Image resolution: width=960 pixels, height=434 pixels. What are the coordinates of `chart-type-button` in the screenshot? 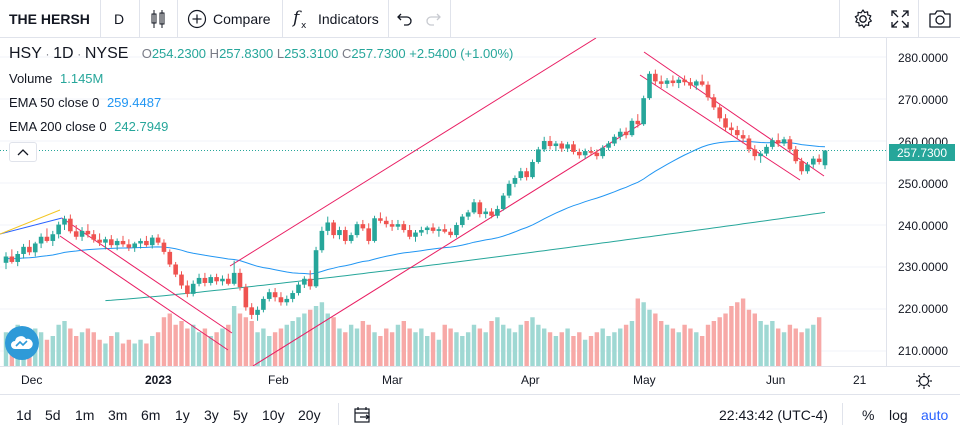 It's located at (158, 19).